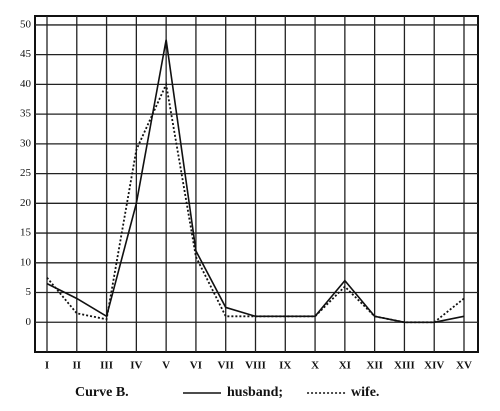 The height and width of the screenshot is (411, 500). What do you see at coordinates (136, 366) in the screenshot?
I see `x-tick-label: IV` at bounding box center [136, 366].